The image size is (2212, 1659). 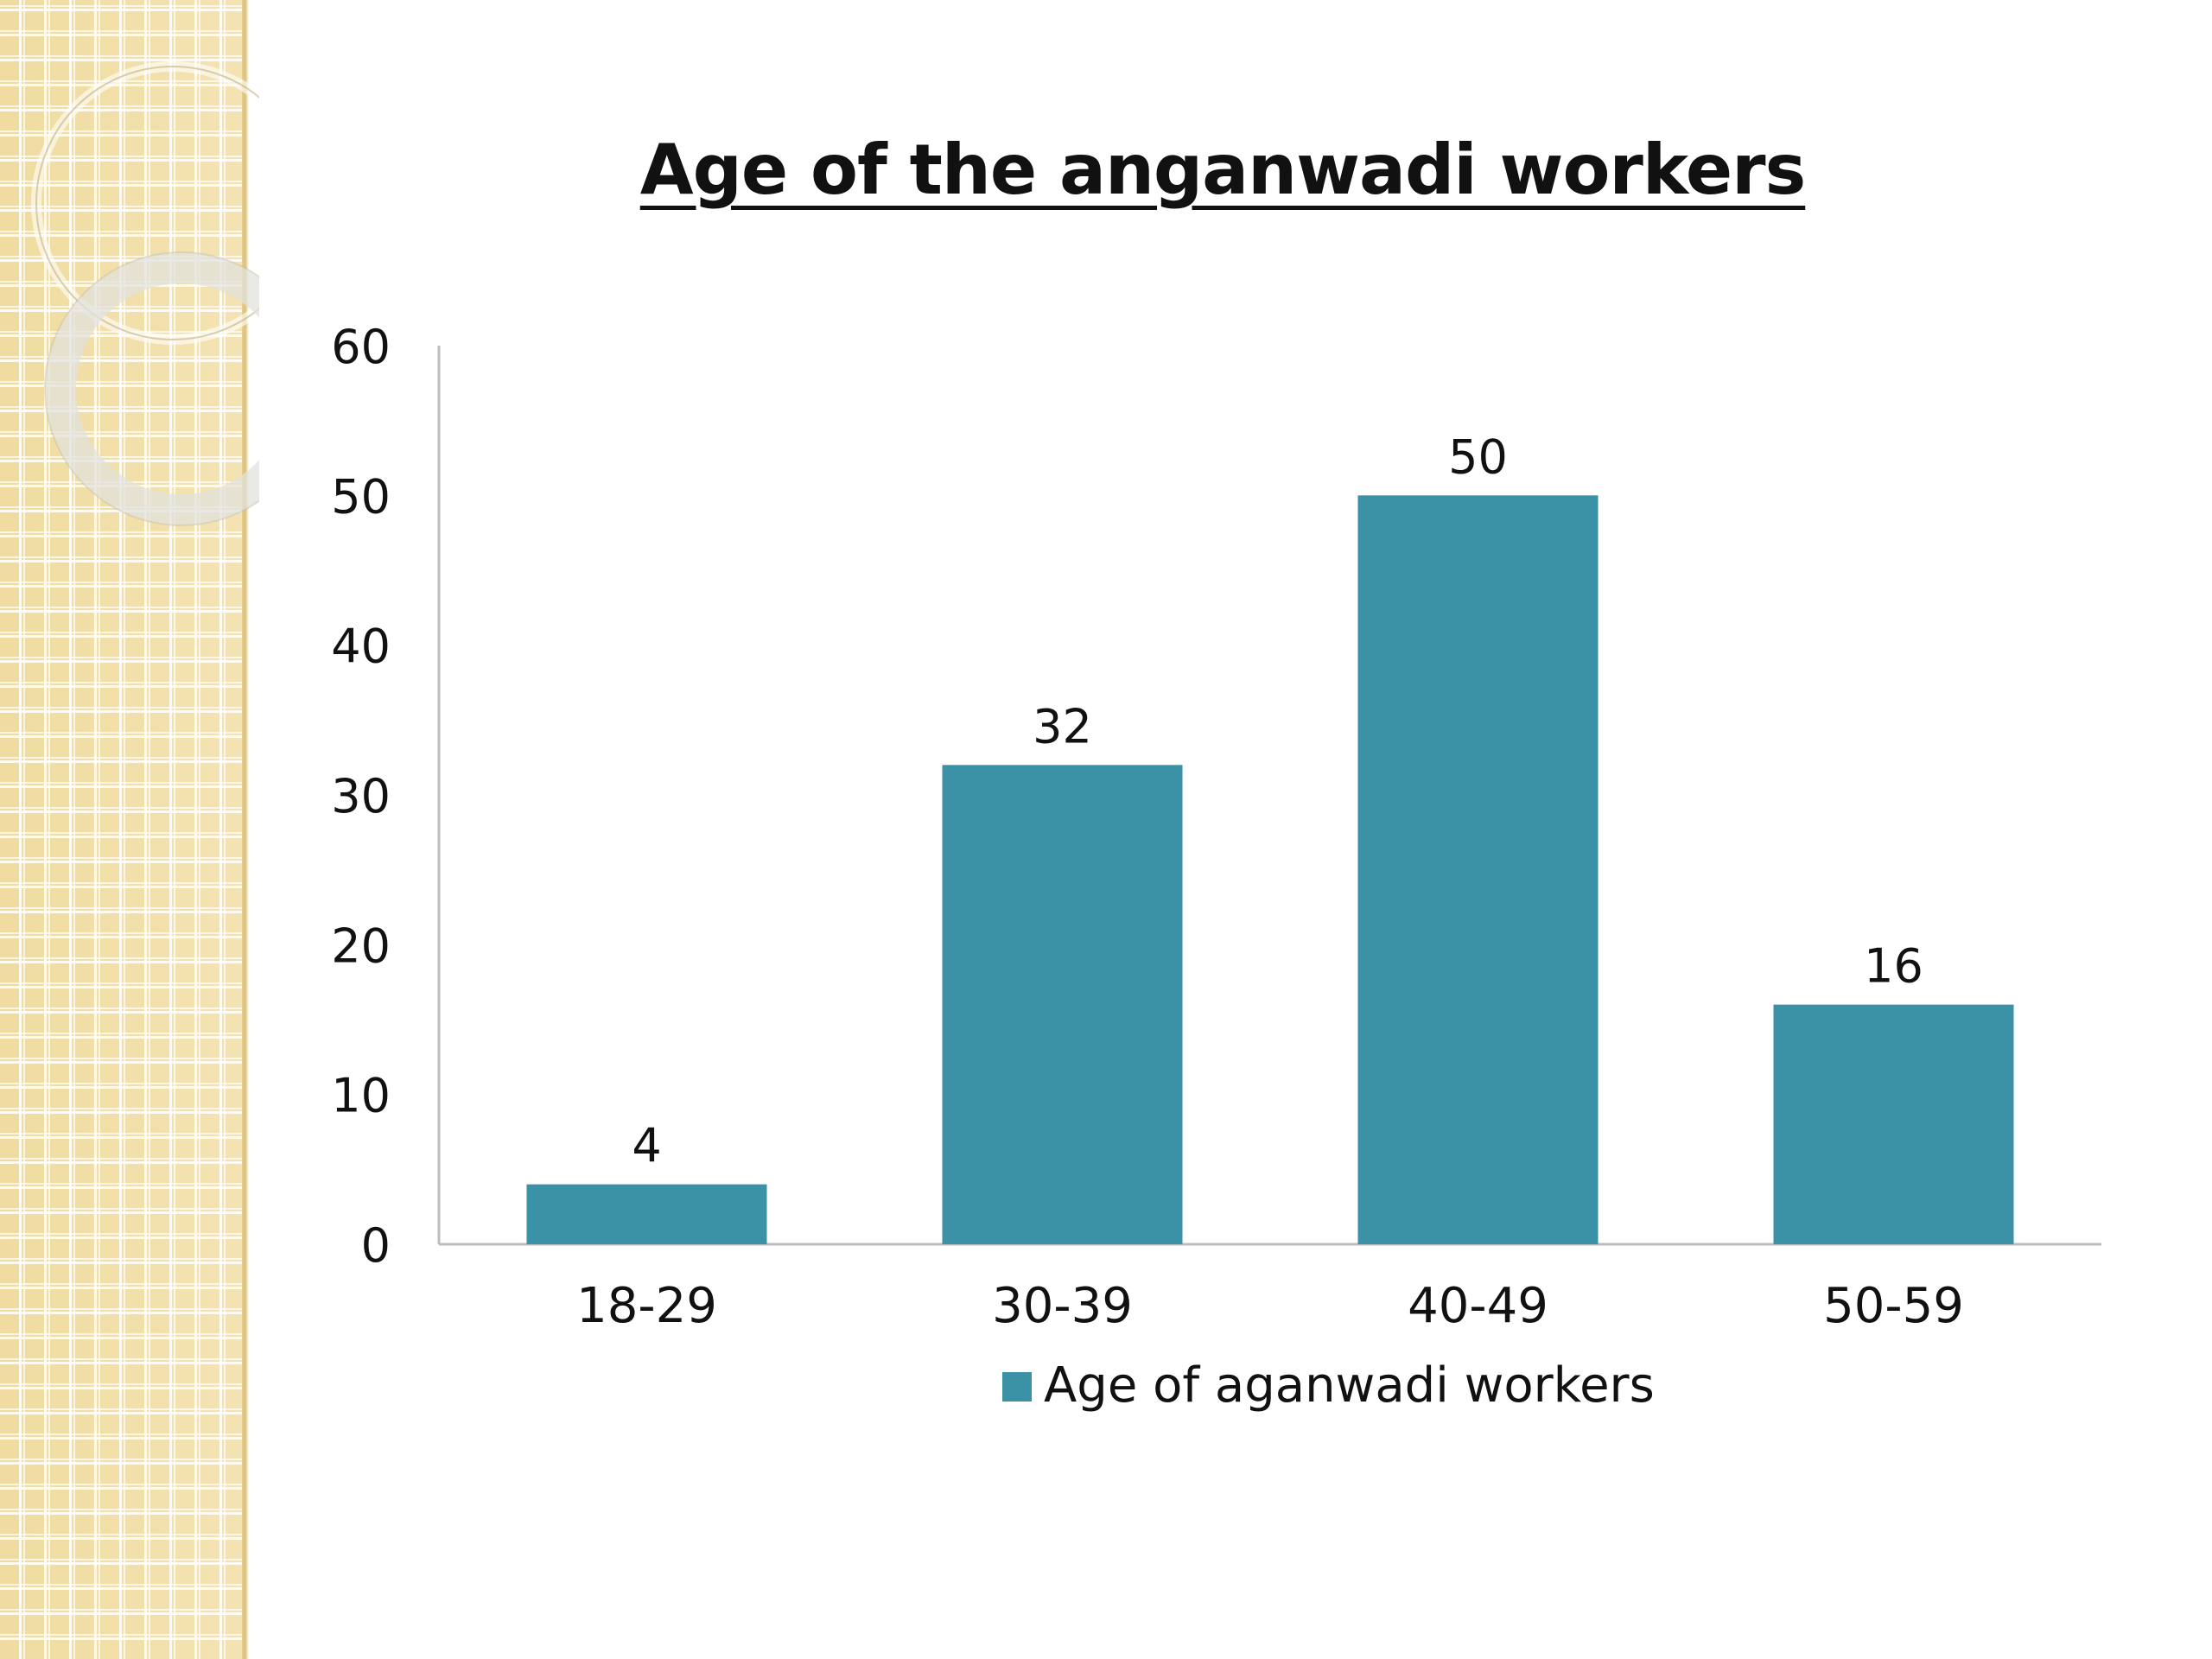 What do you see at coordinates (361, 496) in the screenshot?
I see `y-tick-label: 50` at bounding box center [361, 496].